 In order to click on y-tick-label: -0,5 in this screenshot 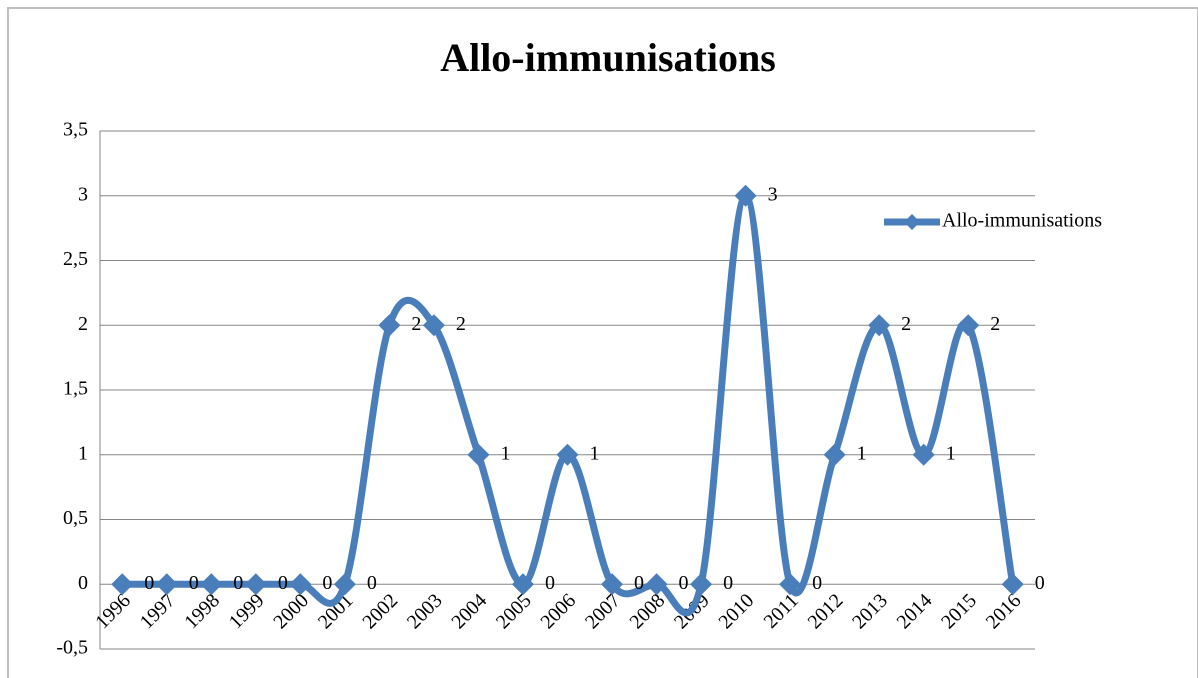, I will do `click(72, 648)`.